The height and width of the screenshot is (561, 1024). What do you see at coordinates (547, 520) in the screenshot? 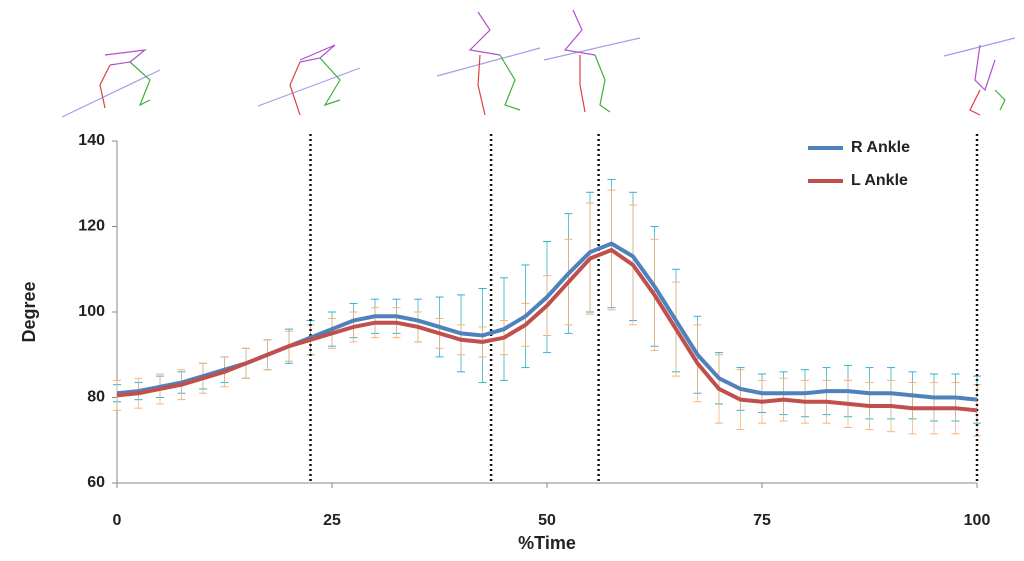
I see `x-tick-label: 50` at bounding box center [547, 520].